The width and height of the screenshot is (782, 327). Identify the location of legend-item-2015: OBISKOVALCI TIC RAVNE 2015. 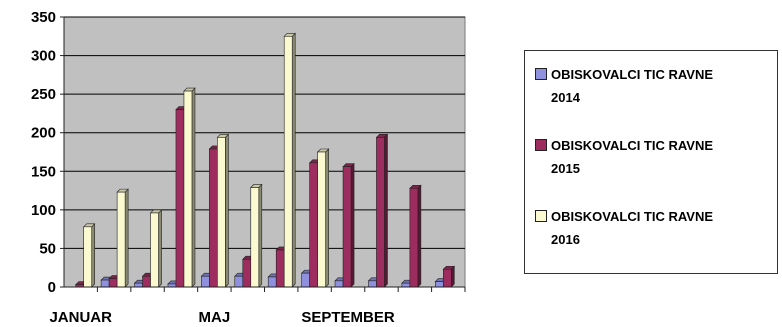
(653, 157).